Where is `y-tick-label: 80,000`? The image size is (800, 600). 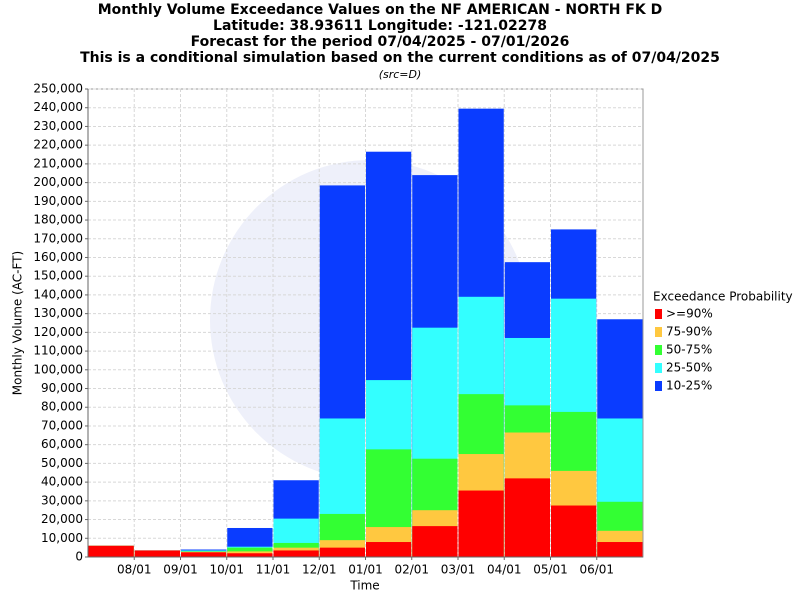 y-tick-label: 80,000 is located at coordinates (62, 407).